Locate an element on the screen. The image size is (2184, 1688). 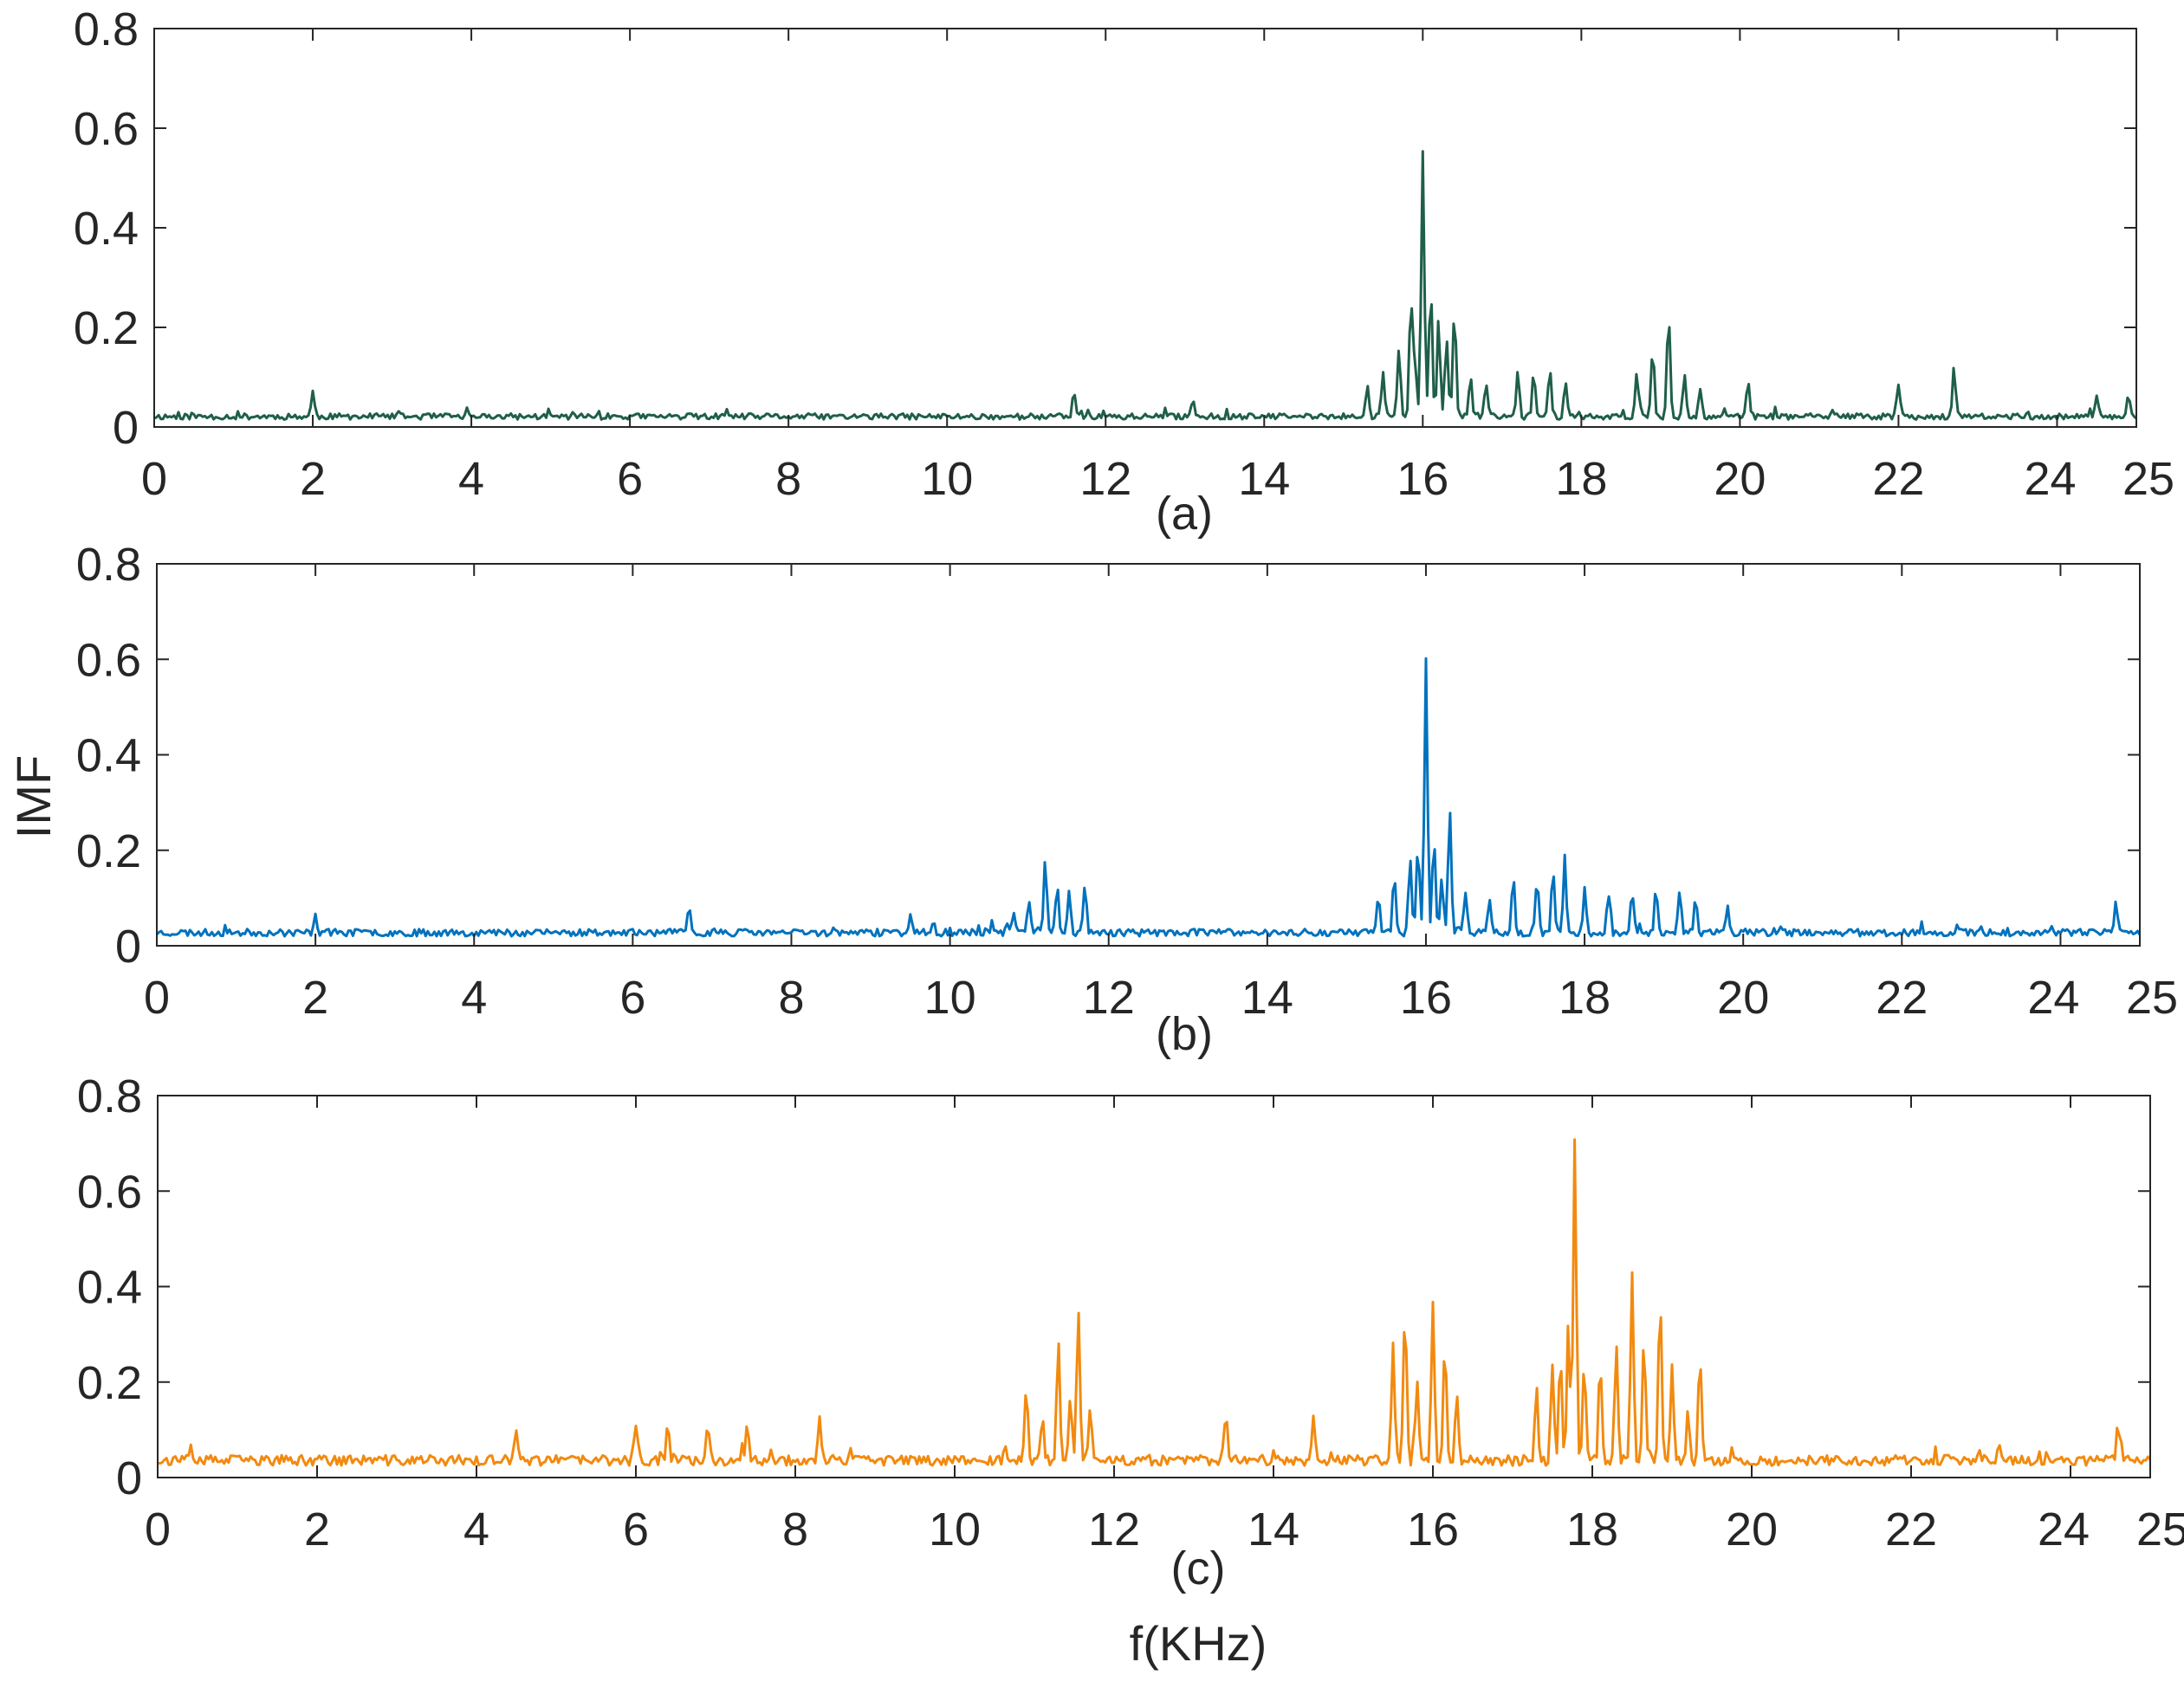
x-tick-label-a: 6 is located at coordinates (630, 479).